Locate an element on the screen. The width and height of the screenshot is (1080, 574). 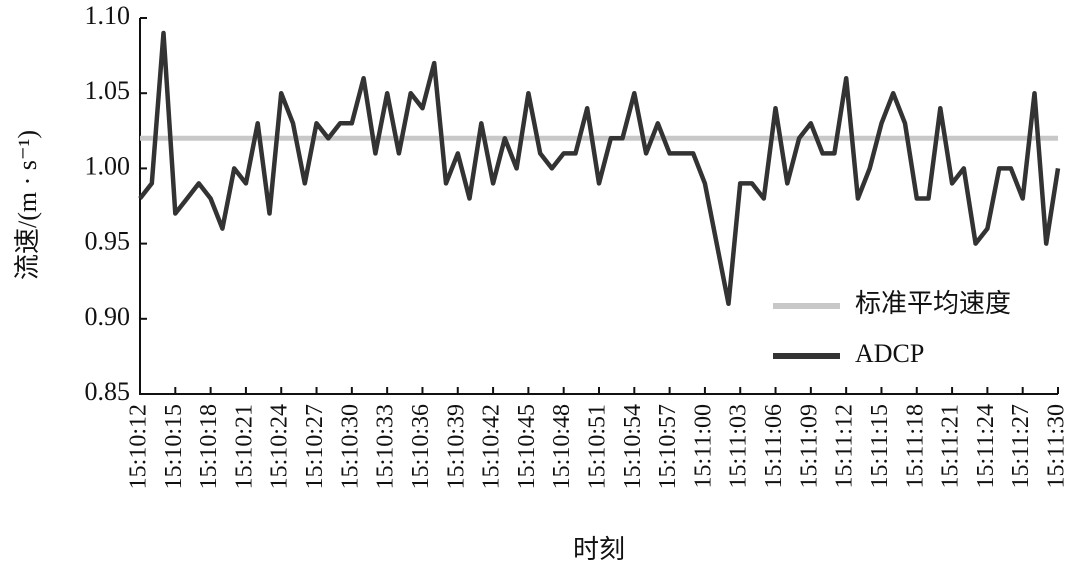
y-axis-label: 流速/(m · s⁻¹) is located at coordinates (27, 205).